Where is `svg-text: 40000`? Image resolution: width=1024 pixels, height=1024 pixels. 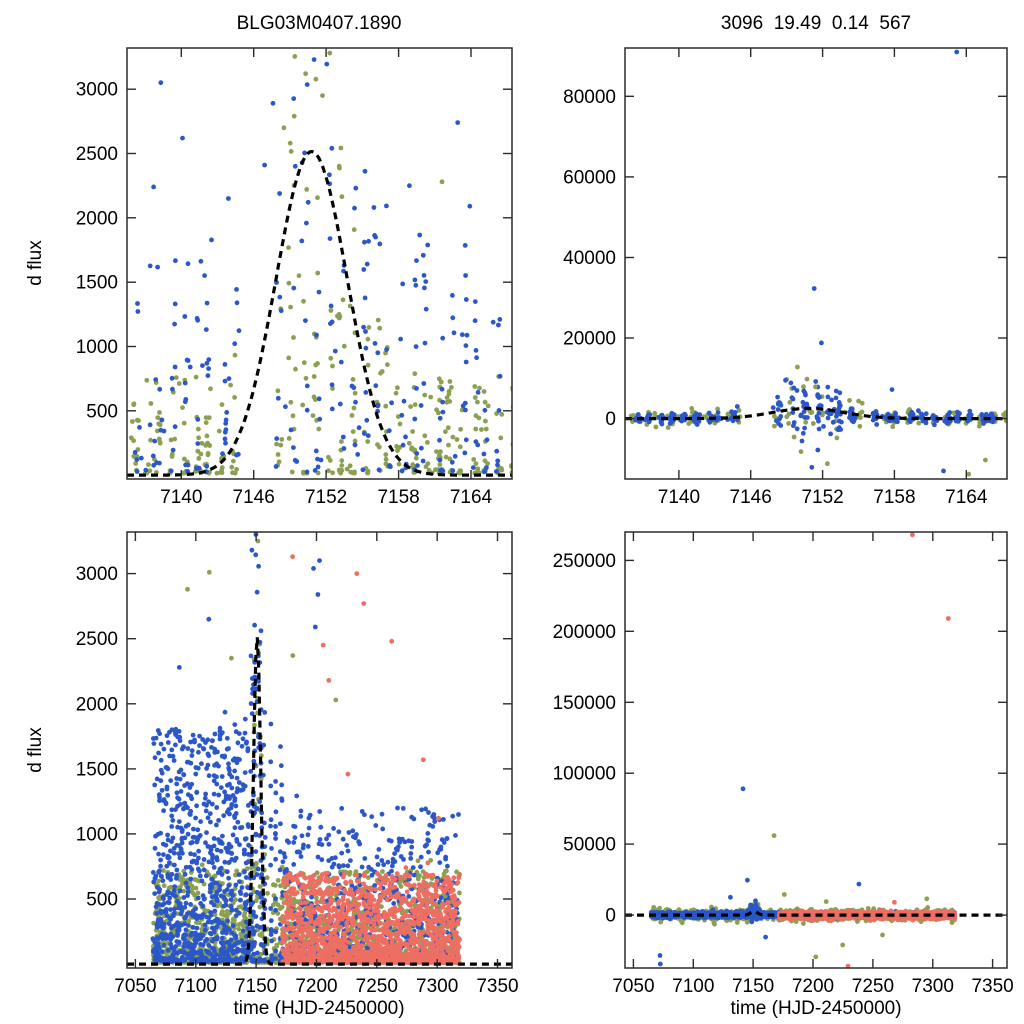 svg-text: 40000 is located at coordinates (589, 258).